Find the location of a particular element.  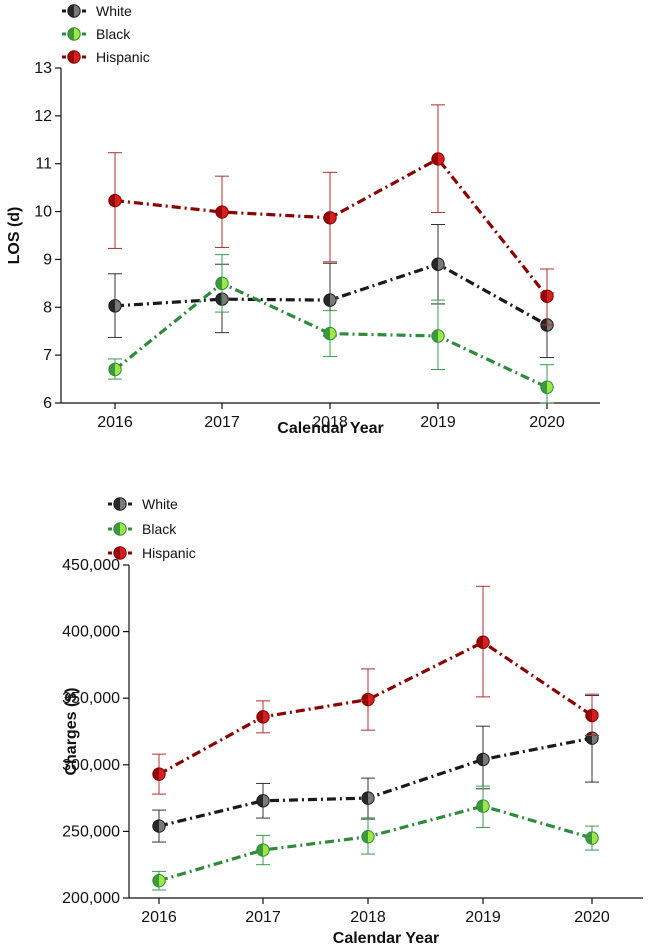

legend-item-black: Black is located at coordinates (142, 529).